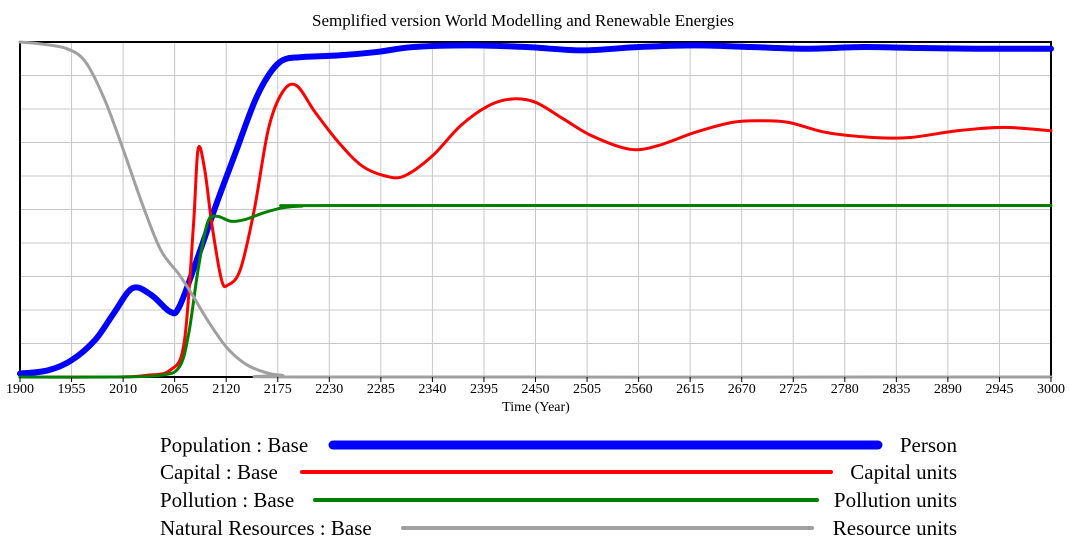  What do you see at coordinates (432, 389) in the screenshot?
I see `x-tick-label: 2340` at bounding box center [432, 389].